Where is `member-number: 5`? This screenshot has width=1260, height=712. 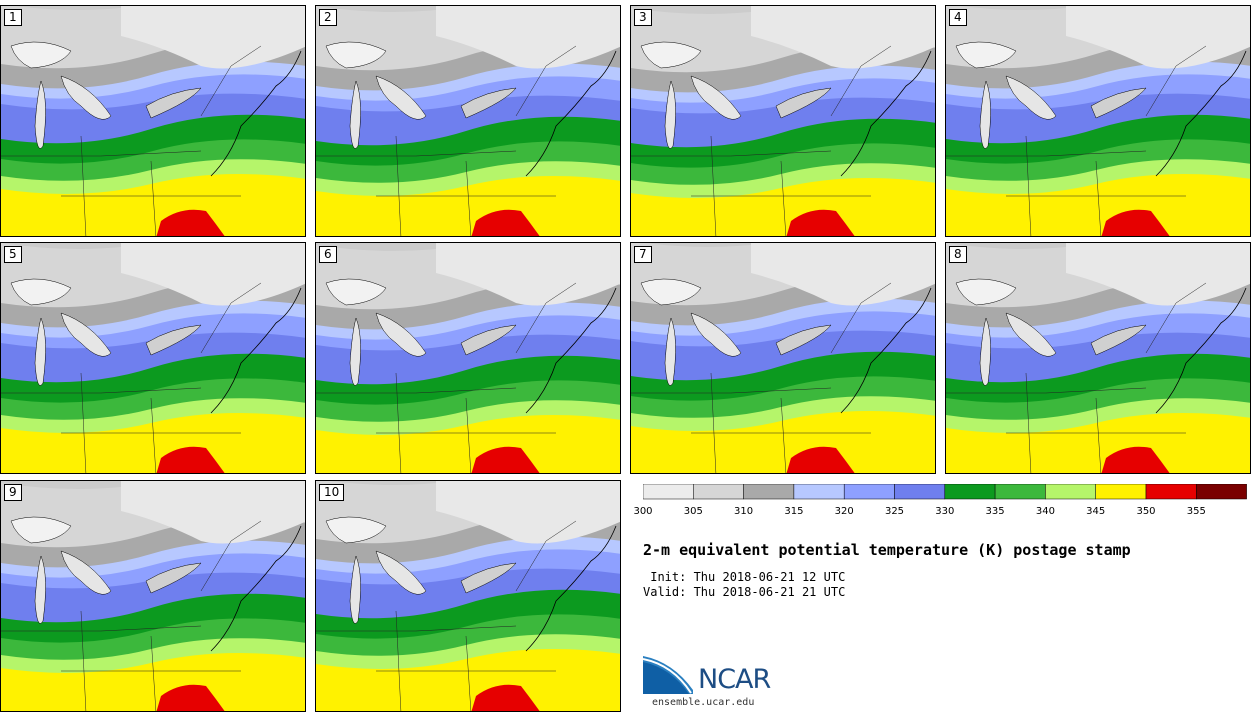 member-number: 5 is located at coordinates (13, 254).